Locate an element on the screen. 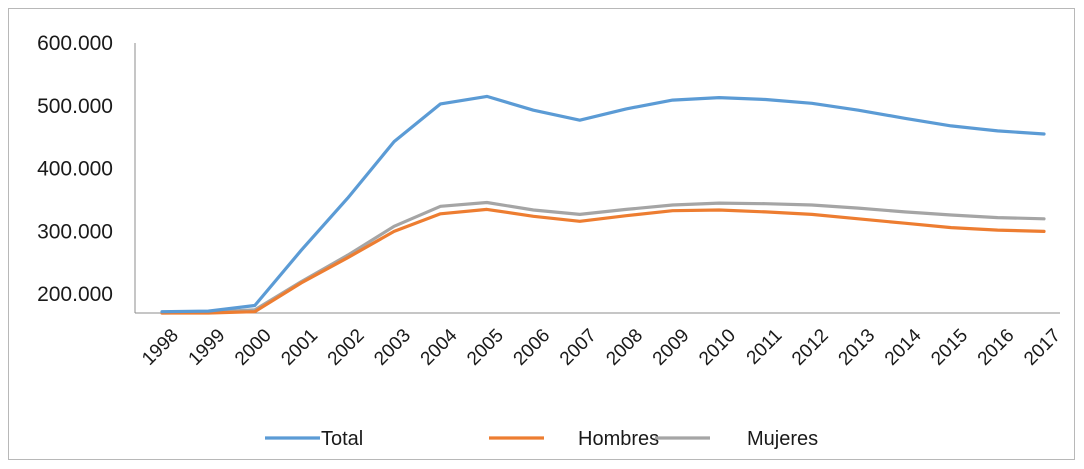  x-tick-label: 2001 is located at coordinates (299, 347).